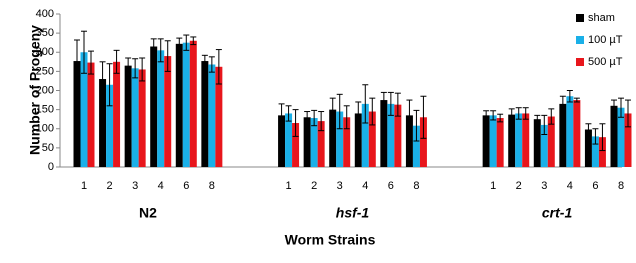  What do you see at coordinates (353, 213) in the screenshot?
I see `group-label: hsf-1` at bounding box center [353, 213].